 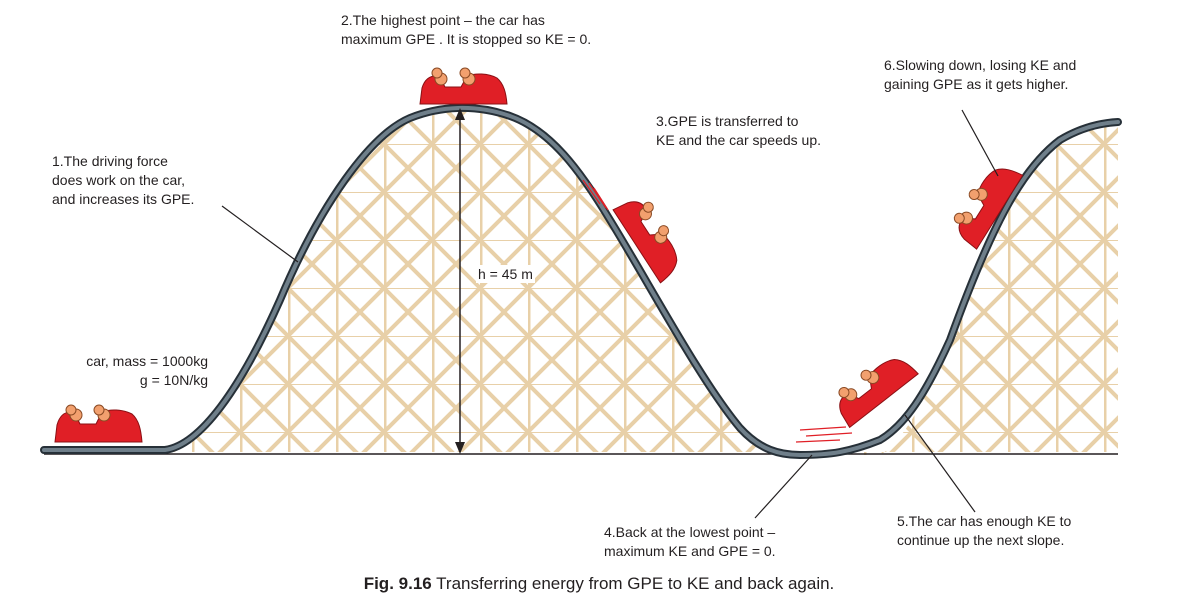 What do you see at coordinates (147, 361) in the screenshot?
I see `car-mass-text: car, mass = 1000kg` at bounding box center [147, 361].